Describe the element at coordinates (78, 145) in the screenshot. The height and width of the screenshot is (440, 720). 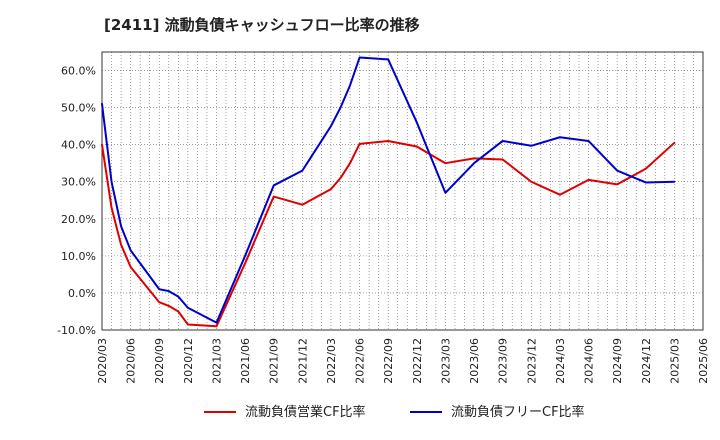
I see `y-tick-label: 40.0%` at that location.